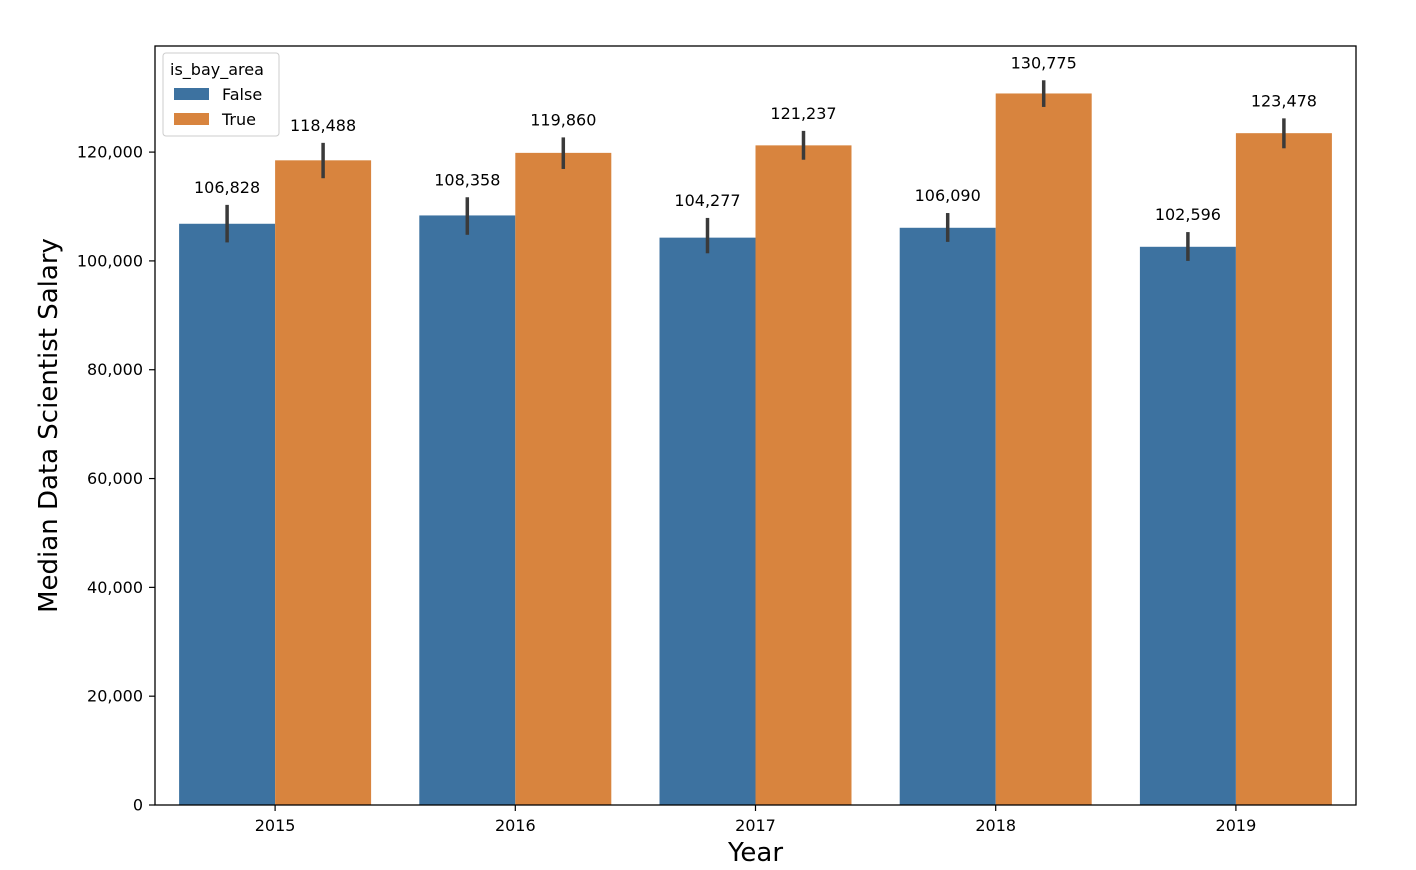 Image resolution: width=1416 pixels, height=870 pixels. What do you see at coordinates (563, 478) in the screenshot?
I see `bar-true-2016` at bounding box center [563, 478].